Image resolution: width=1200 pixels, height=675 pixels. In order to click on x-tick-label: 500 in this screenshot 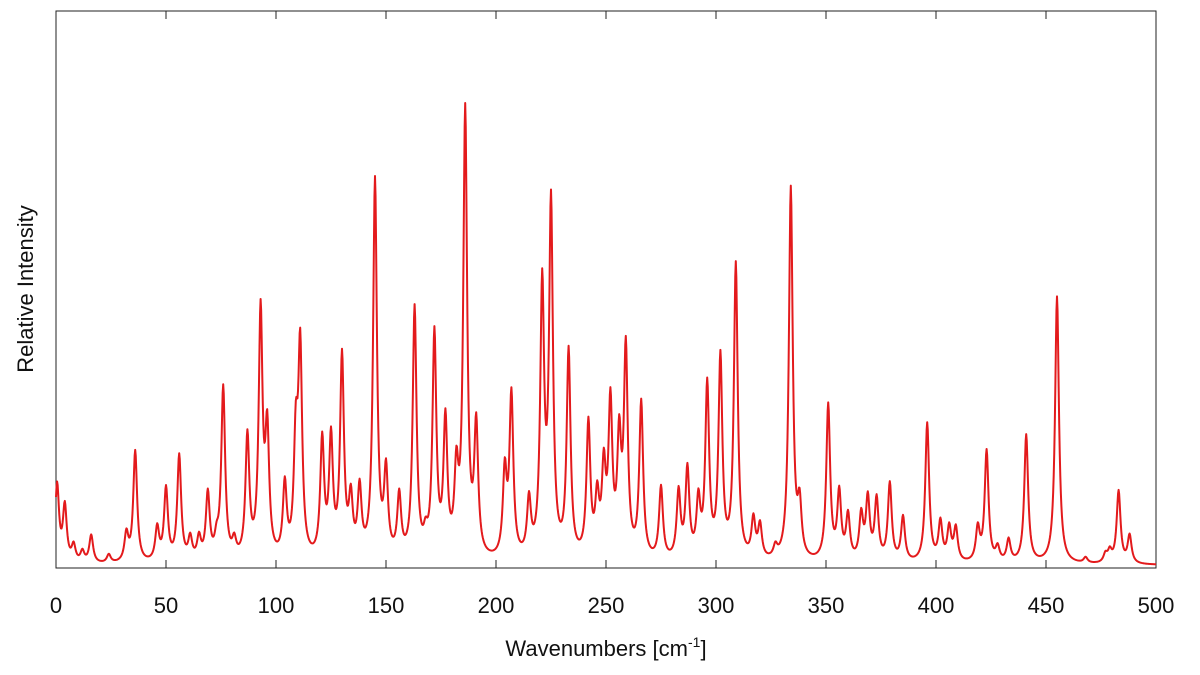, I will do `click(1156, 605)`.